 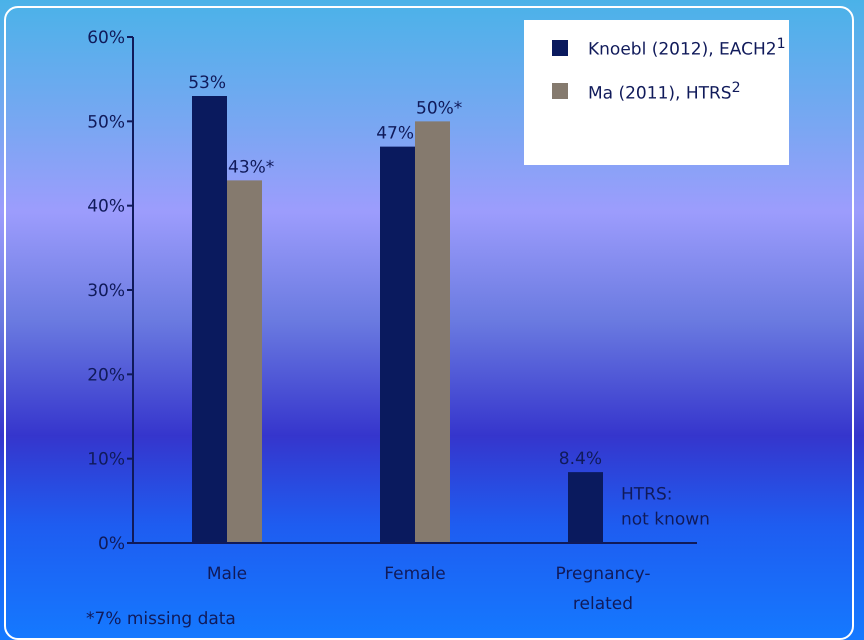 What do you see at coordinates (439, 108) in the screenshot?
I see `data-label: 50%*` at bounding box center [439, 108].